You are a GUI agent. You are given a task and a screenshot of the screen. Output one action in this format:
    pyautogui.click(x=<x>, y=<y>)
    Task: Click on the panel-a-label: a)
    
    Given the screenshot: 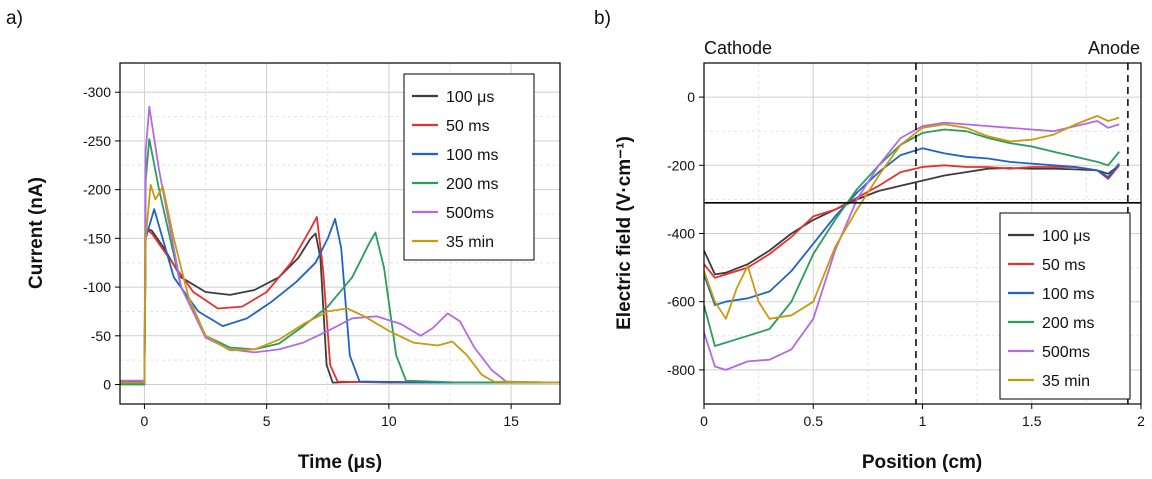 What is the action you would take?
    pyautogui.click(x=14, y=18)
    